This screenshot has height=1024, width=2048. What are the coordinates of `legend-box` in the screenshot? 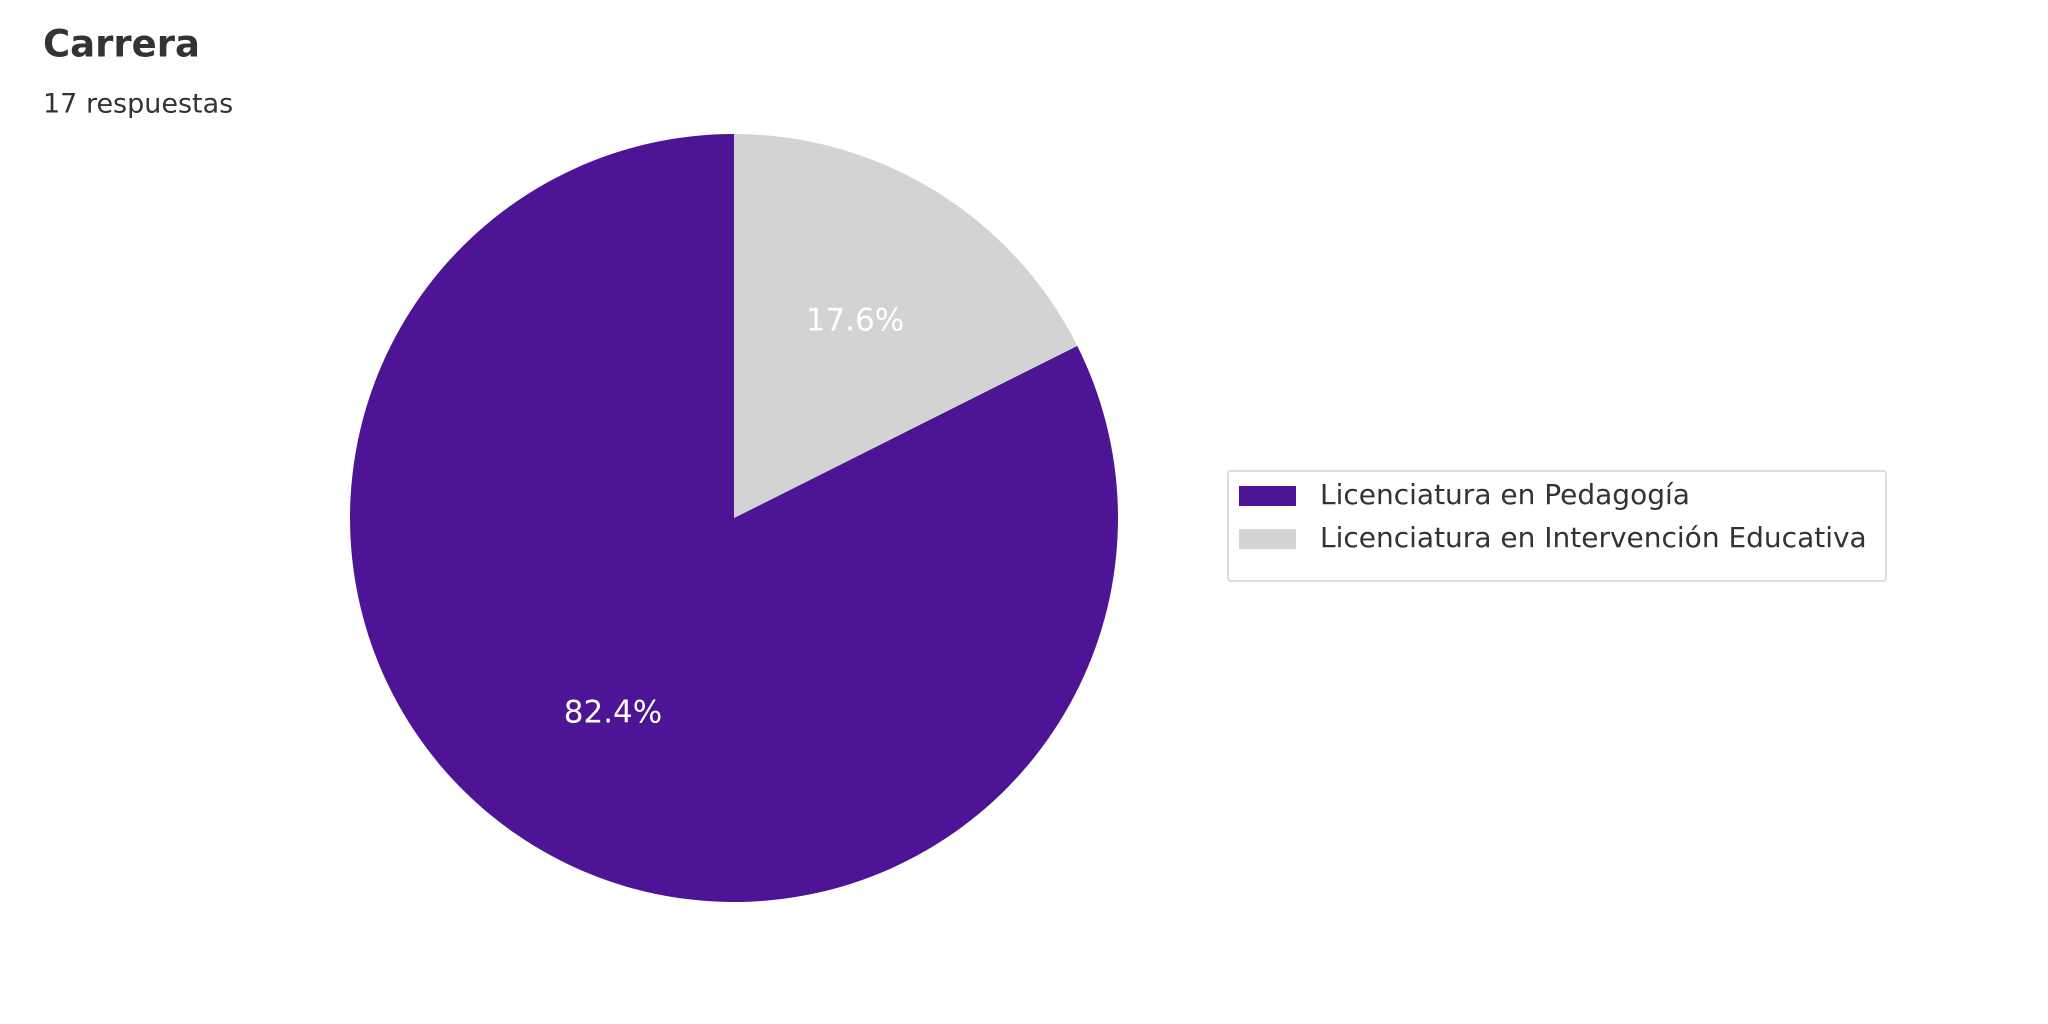 It's located at (1557, 526).